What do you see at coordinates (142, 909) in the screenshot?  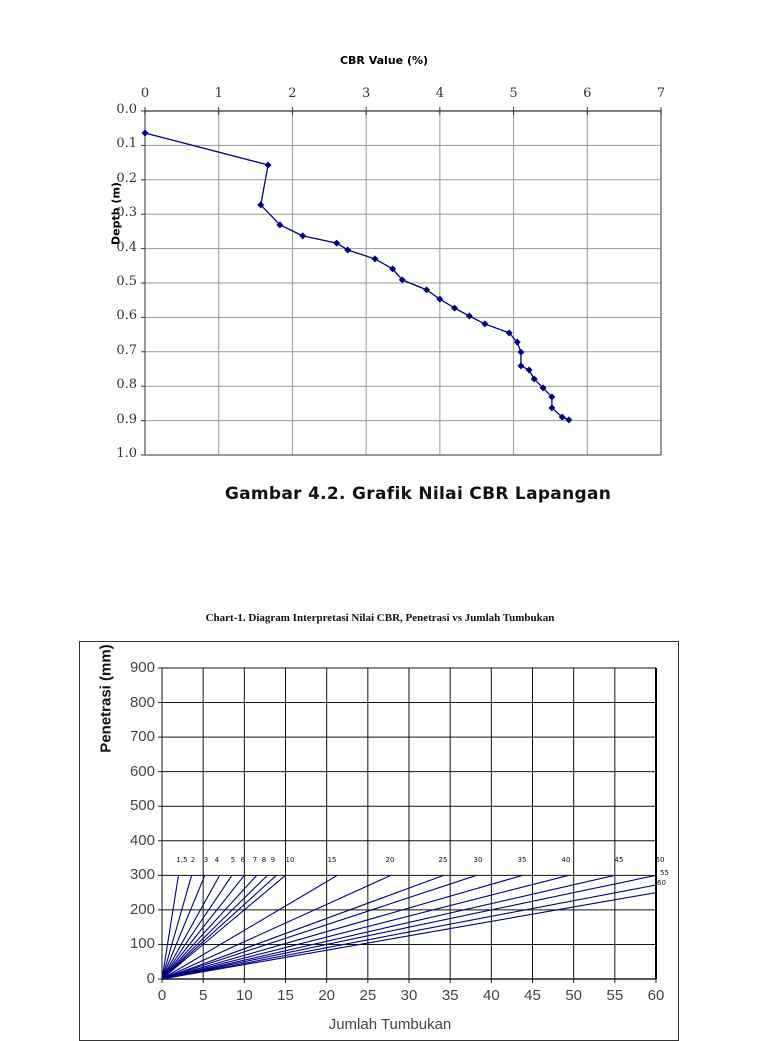 I see `y-tick-label: 200` at bounding box center [142, 909].